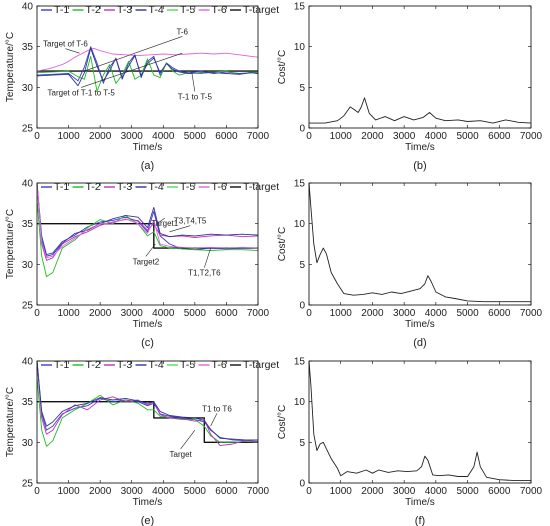  Describe the element at coordinates (419, 166) in the screenshot. I see `panel-caption: (b)` at that location.